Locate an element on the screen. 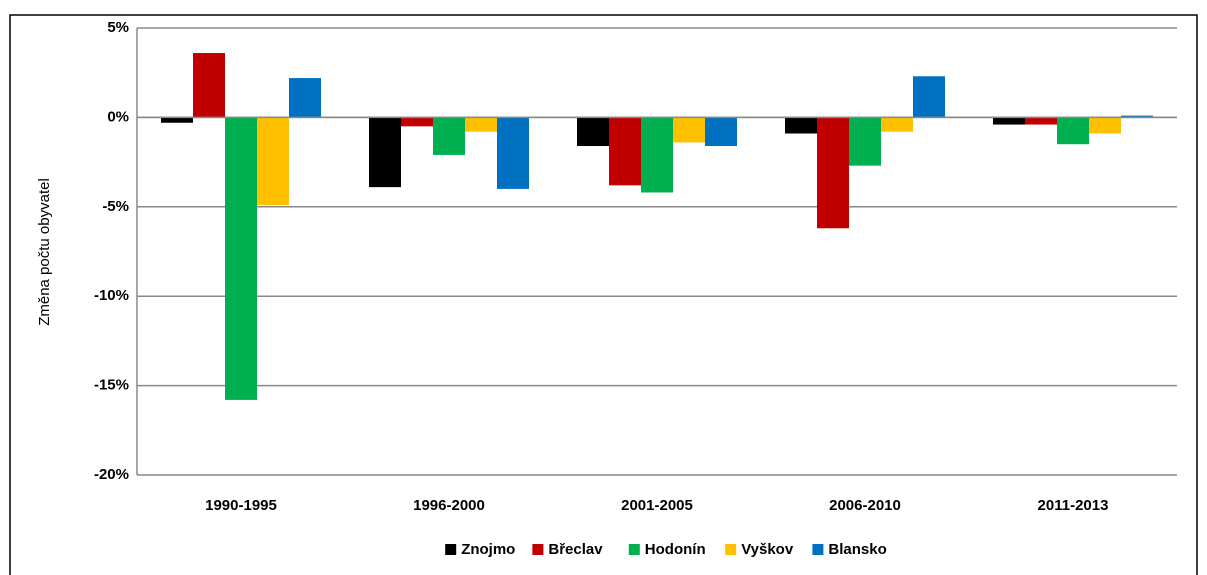  x-tick-label: 2011-2013 is located at coordinates (1073, 505).